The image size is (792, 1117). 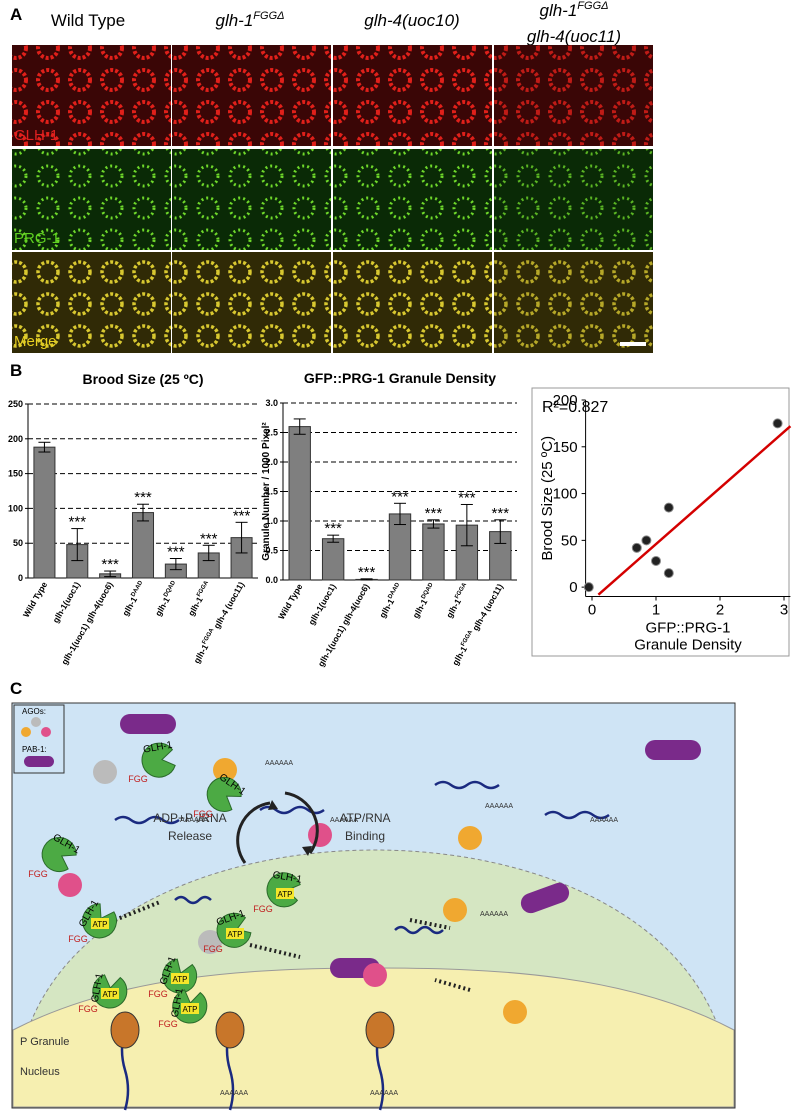 I want to click on x-tick-label: glh-1DAAD, so click(x=134, y=598).